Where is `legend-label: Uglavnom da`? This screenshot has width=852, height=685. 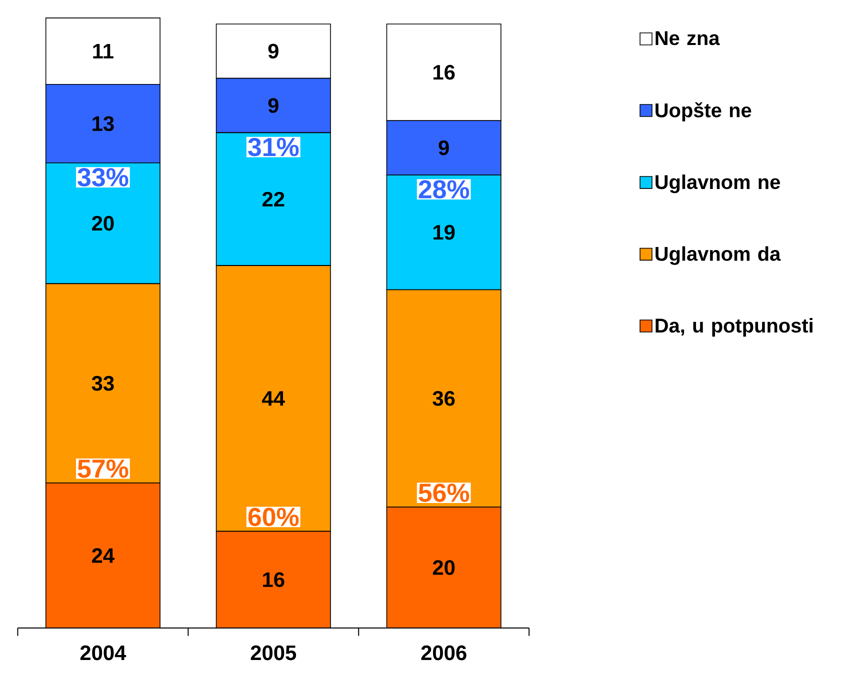
legend-label: Uglavnom da is located at coordinates (718, 256).